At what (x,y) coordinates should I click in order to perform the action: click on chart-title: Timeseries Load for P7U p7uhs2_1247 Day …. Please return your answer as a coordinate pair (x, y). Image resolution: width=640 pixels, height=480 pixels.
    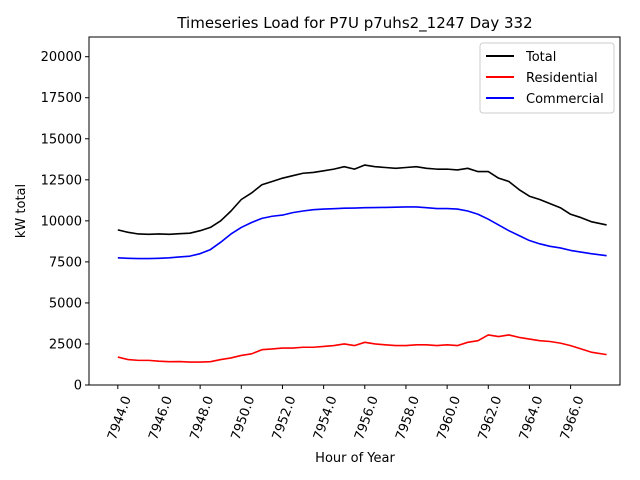
    Looking at the image, I should click on (354, 23).